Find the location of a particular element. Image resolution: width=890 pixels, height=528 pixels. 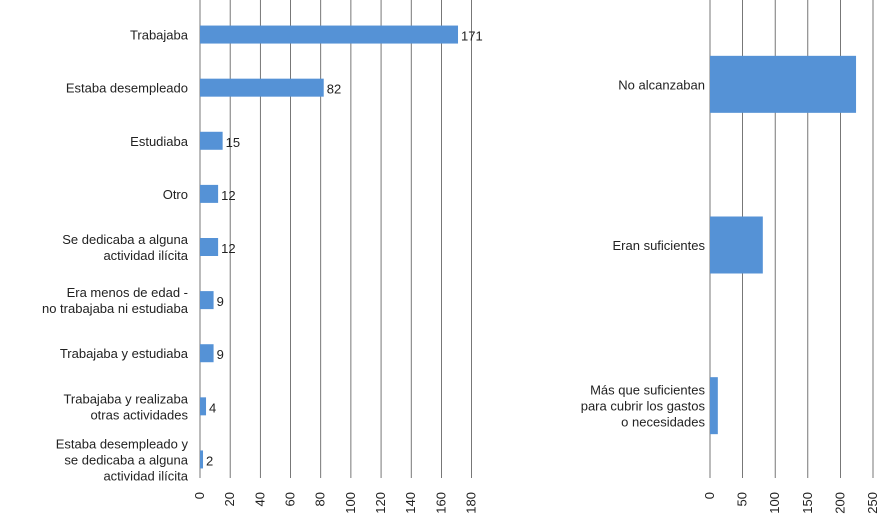

category-label: Se dedicaba a alguna actividad ilícita is located at coordinates (125, 247).